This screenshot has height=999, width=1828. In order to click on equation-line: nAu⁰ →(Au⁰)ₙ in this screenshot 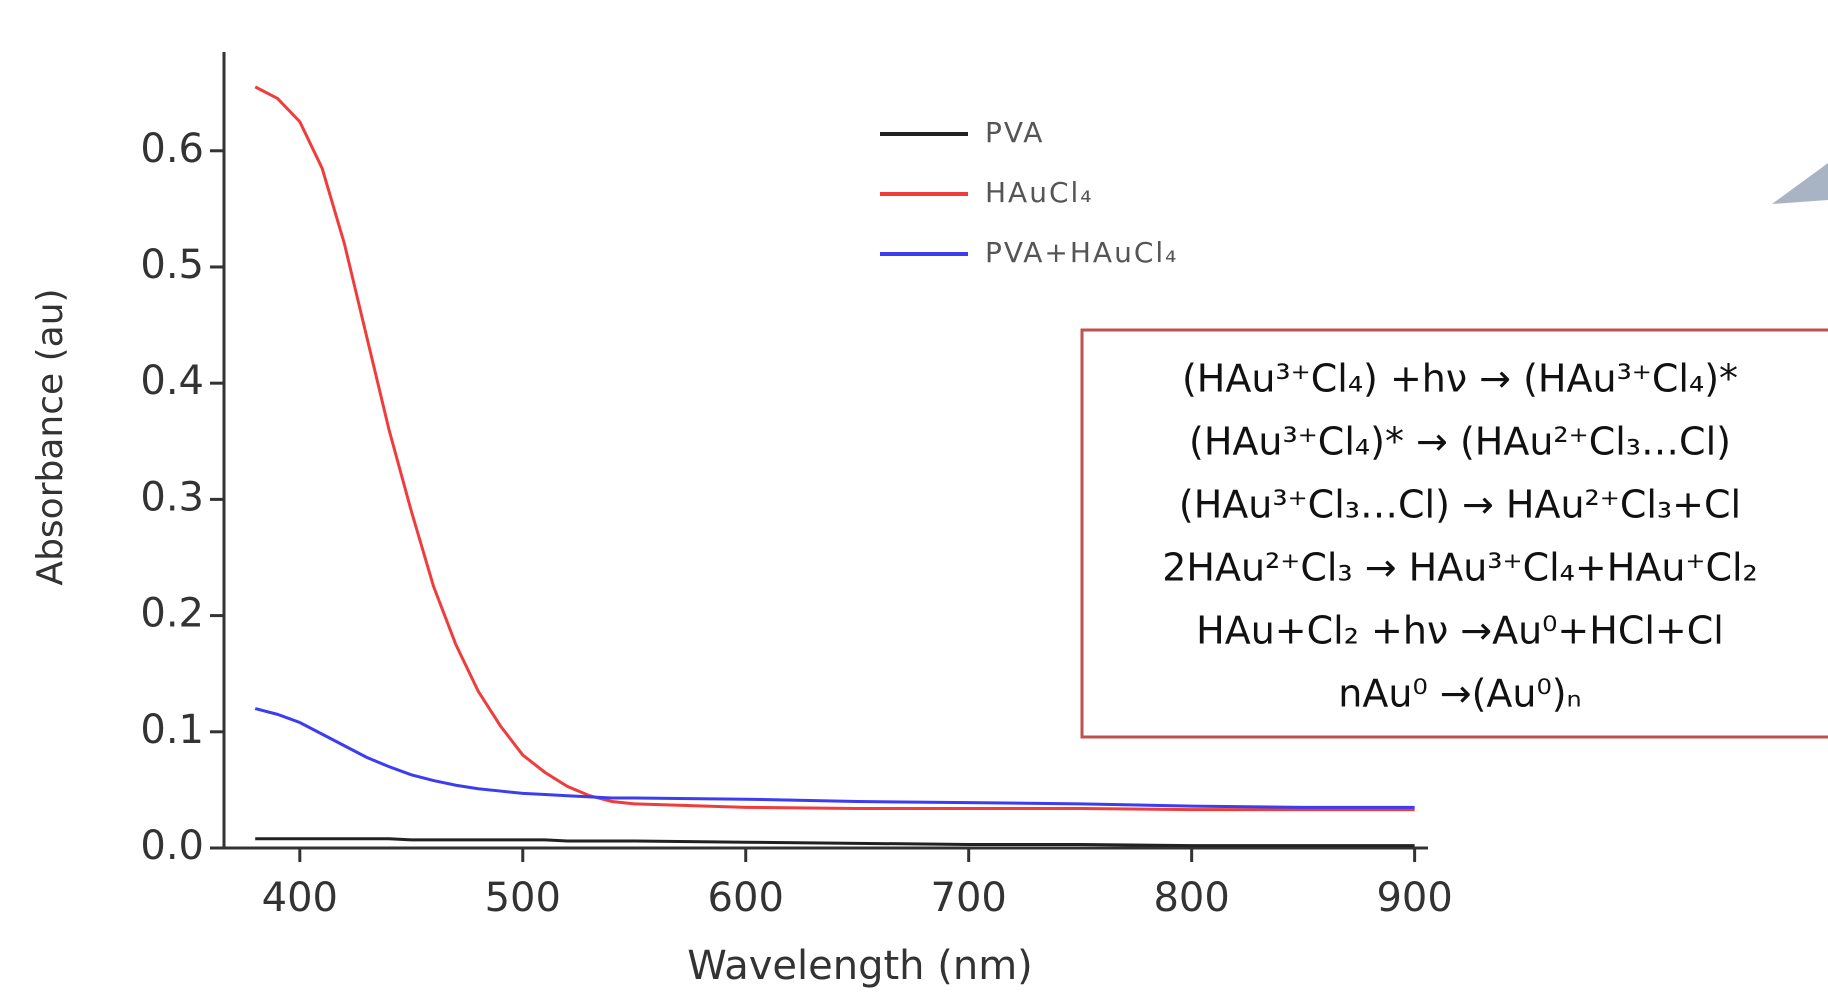, I will do `click(1459, 694)`.